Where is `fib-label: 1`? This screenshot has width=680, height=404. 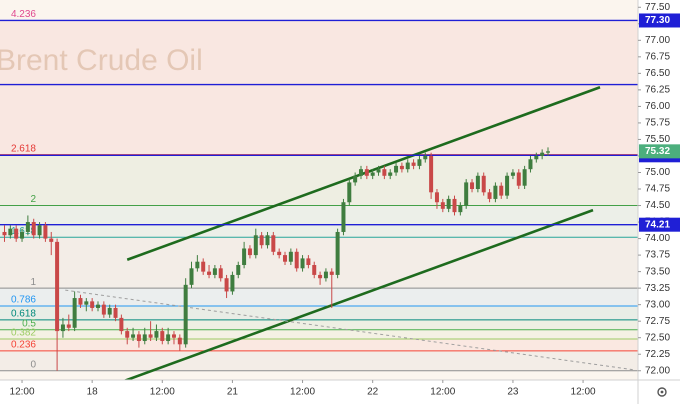
fib-label: 1 is located at coordinates (33, 282).